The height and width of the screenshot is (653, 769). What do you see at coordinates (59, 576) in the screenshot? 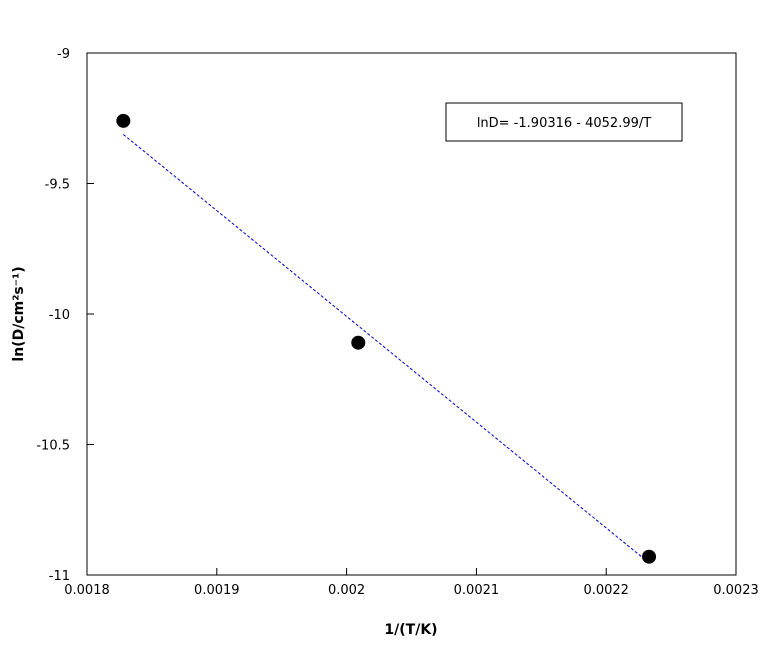
I see `y-tick-label: -11` at bounding box center [59, 576].